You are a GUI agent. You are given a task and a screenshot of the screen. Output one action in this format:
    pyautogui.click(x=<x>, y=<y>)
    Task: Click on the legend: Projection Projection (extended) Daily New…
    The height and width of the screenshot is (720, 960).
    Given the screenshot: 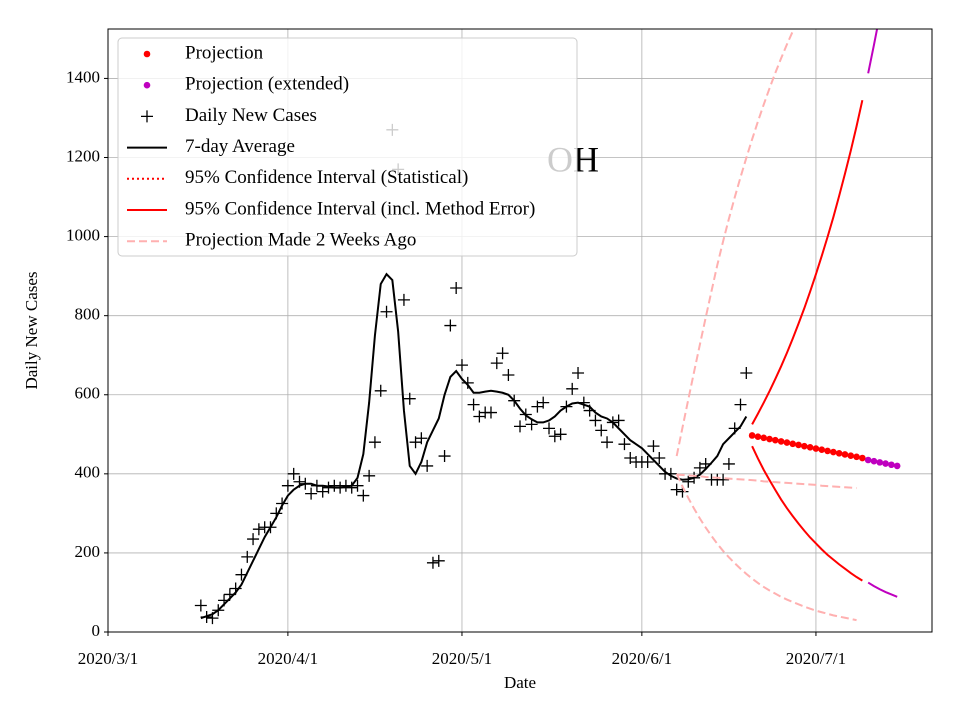 What is the action you would take?
    pyautogui.click(x=347, y=147)
    